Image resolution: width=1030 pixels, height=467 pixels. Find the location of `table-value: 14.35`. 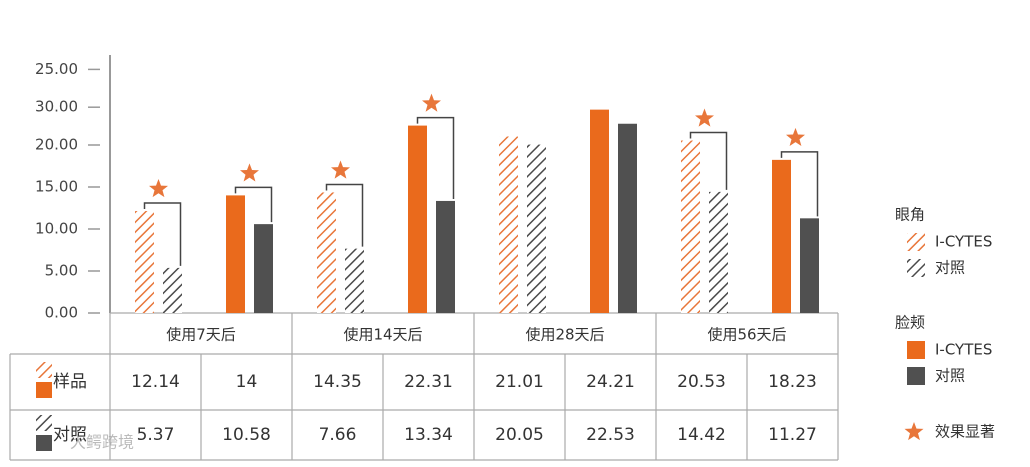

table-value: 14.35 is located at coordinates (337, 382).